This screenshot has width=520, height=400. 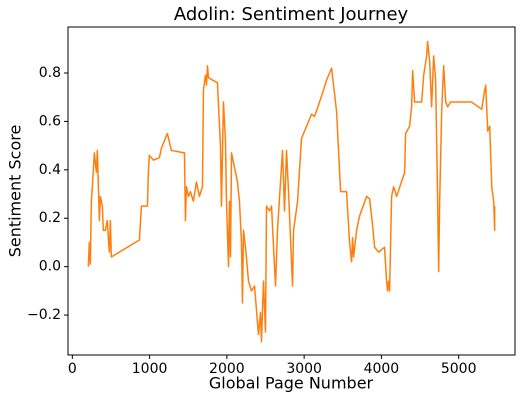 What do you see at coordinates (227, 369) in the screenshot?
I see `x-tick-label: 2000` at bounding box center [227, 369].